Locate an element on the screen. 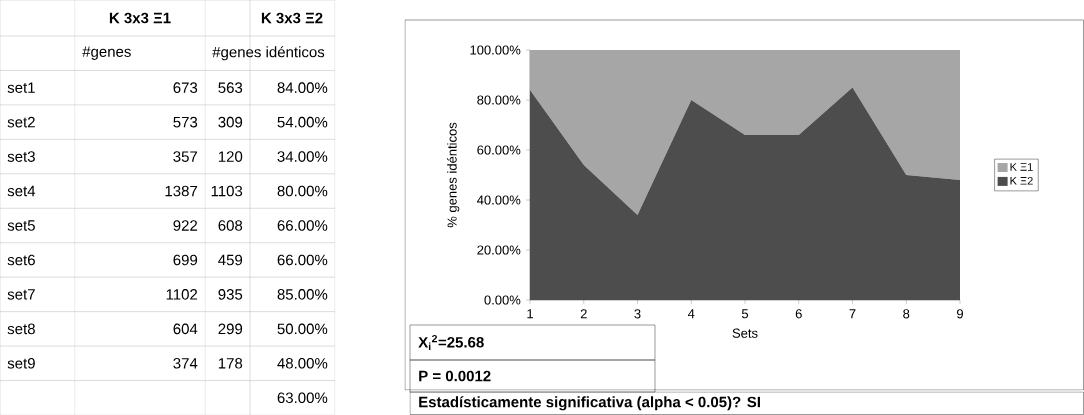 This screenshot has width=1084, height=415. data-label: 604 is located at coordinates (185, 329).